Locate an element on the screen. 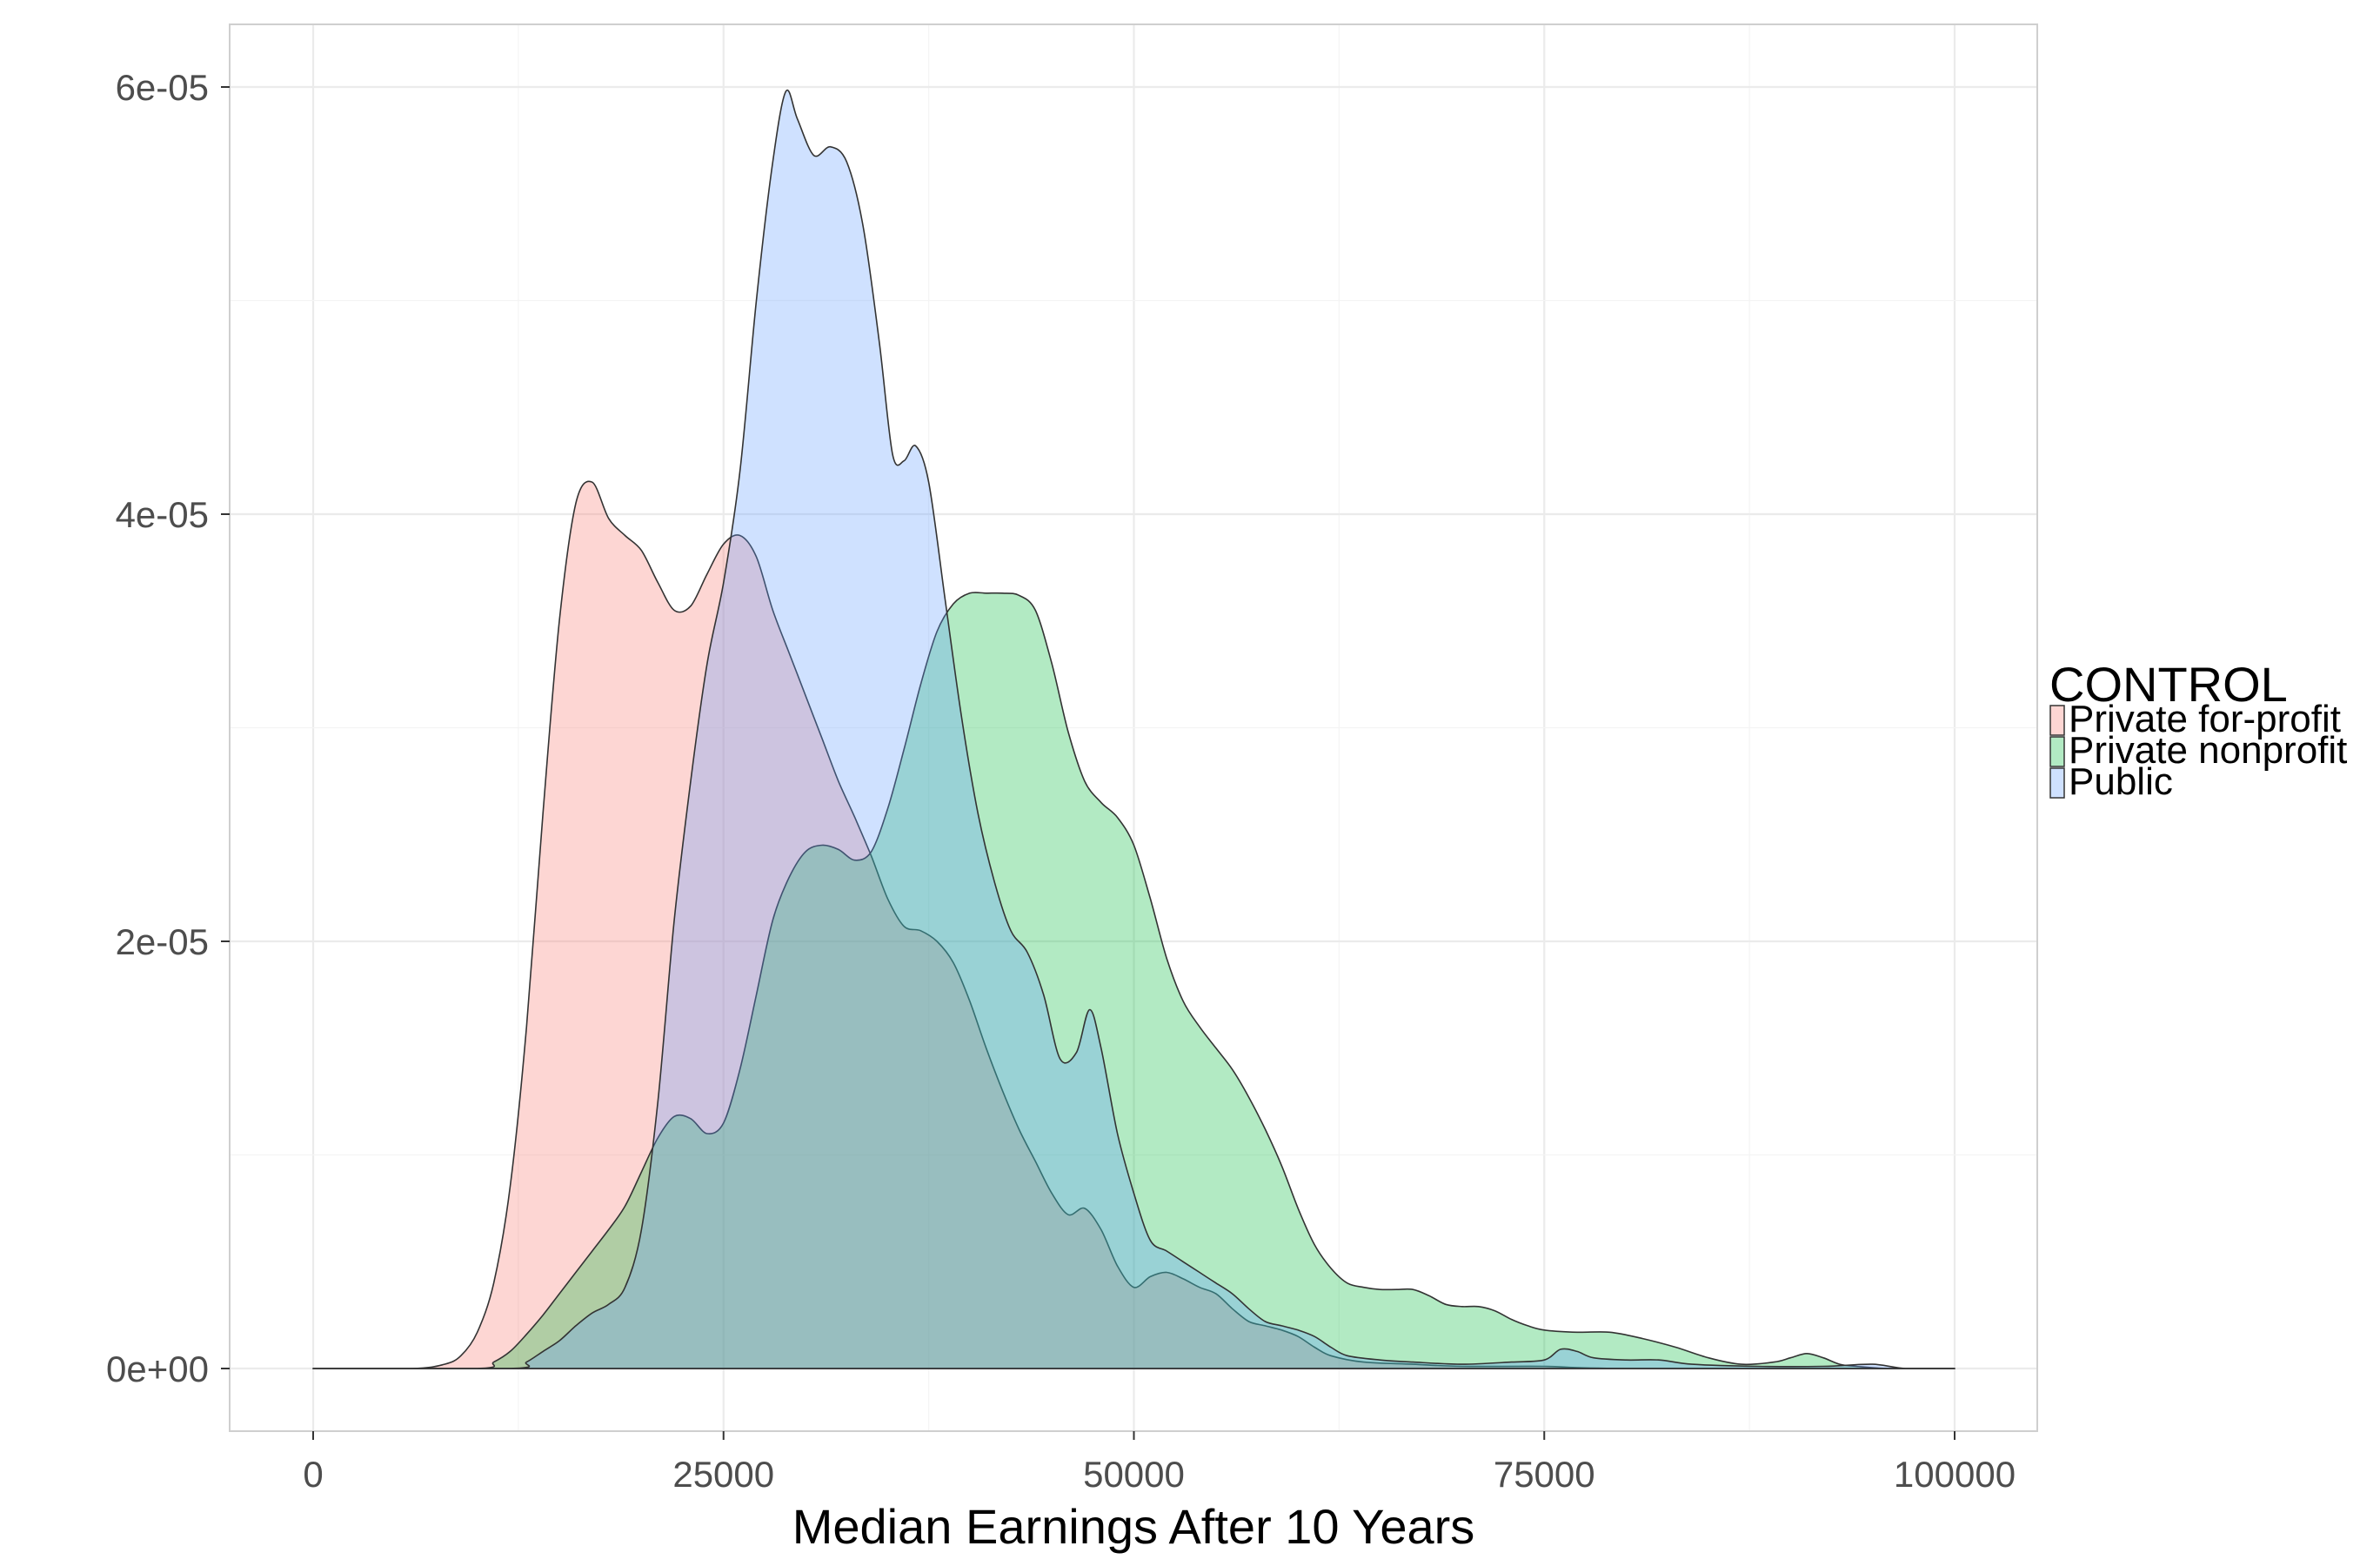  legend-label-private-for-profit: Private for-profit is located at coordinates (2205, 719).